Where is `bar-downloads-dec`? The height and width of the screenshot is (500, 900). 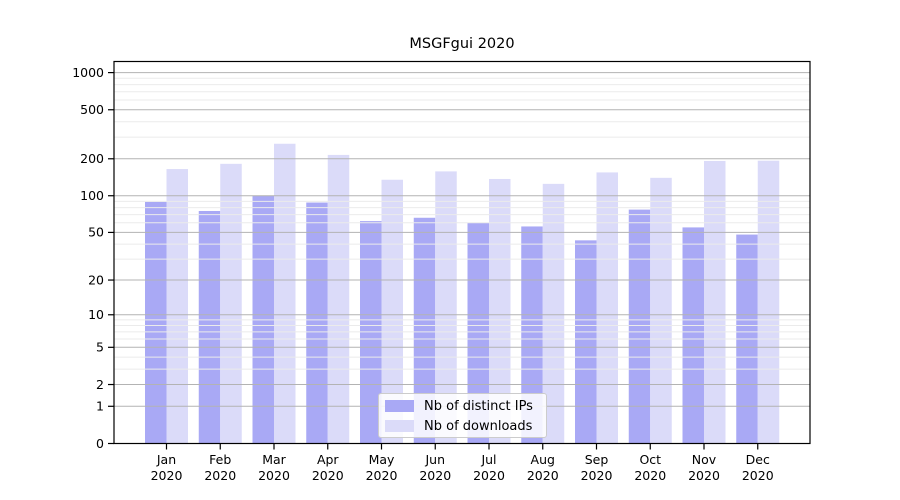 bar-downloads-dec is located at coordinates (768, 302).